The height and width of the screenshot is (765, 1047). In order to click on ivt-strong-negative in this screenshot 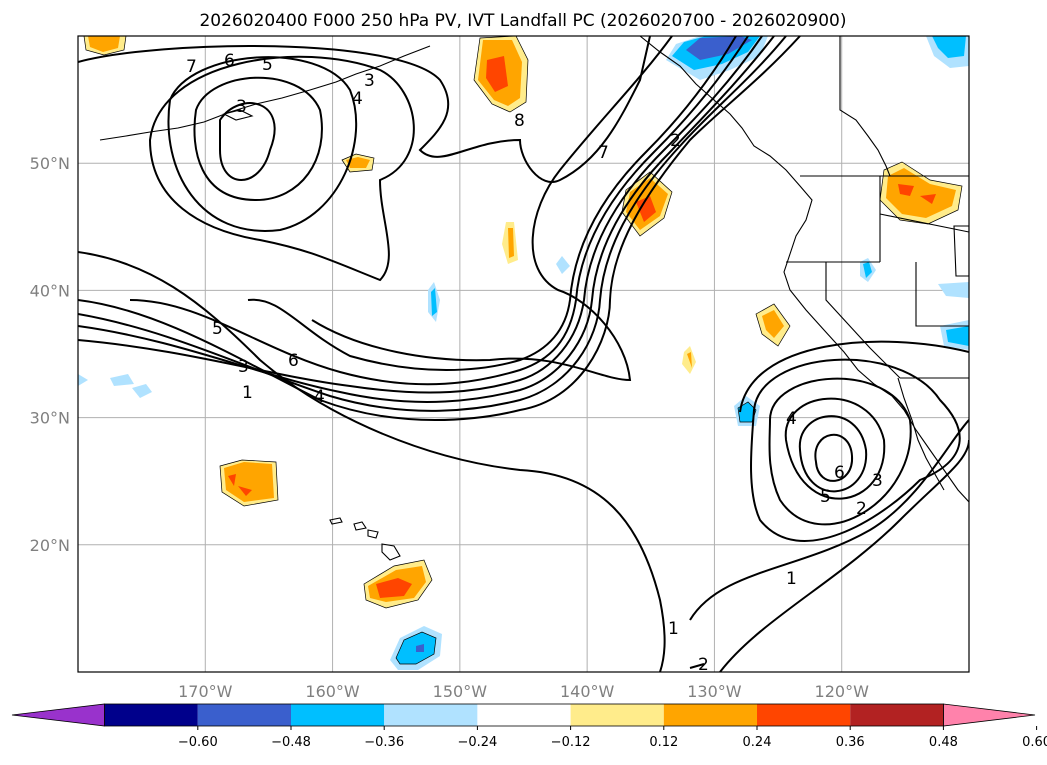, I will do `click(719, 48)`.